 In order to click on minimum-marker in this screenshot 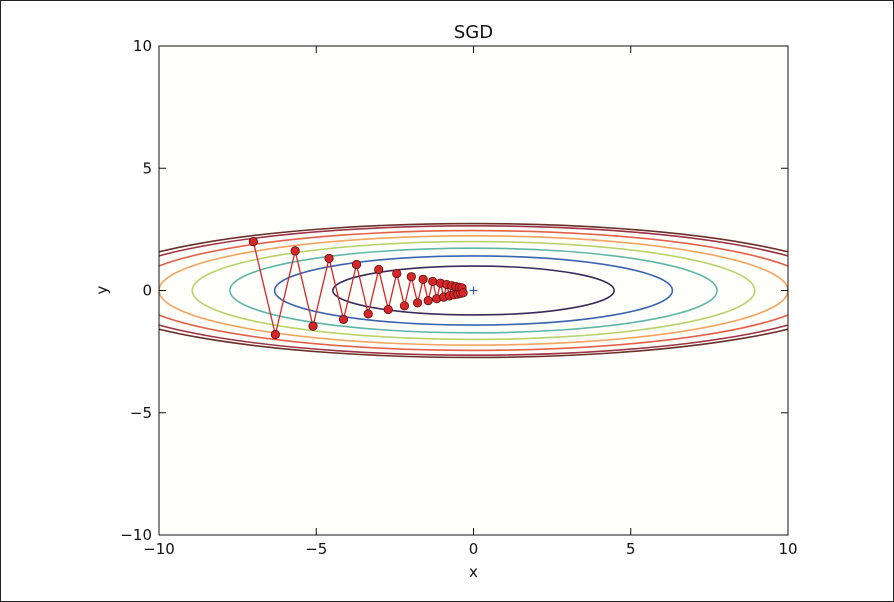, I will do `click(473, 290)`.